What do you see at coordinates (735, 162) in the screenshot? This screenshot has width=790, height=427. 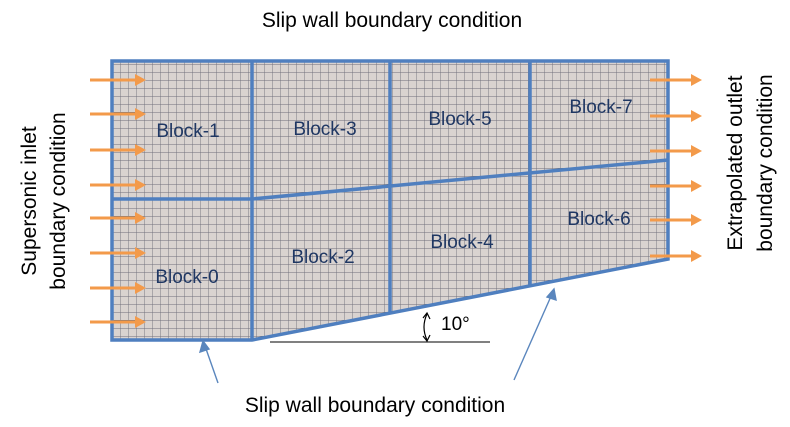 I see `outlet-label-line1: Extrapolated outlet` at bounding box center [735, 162].